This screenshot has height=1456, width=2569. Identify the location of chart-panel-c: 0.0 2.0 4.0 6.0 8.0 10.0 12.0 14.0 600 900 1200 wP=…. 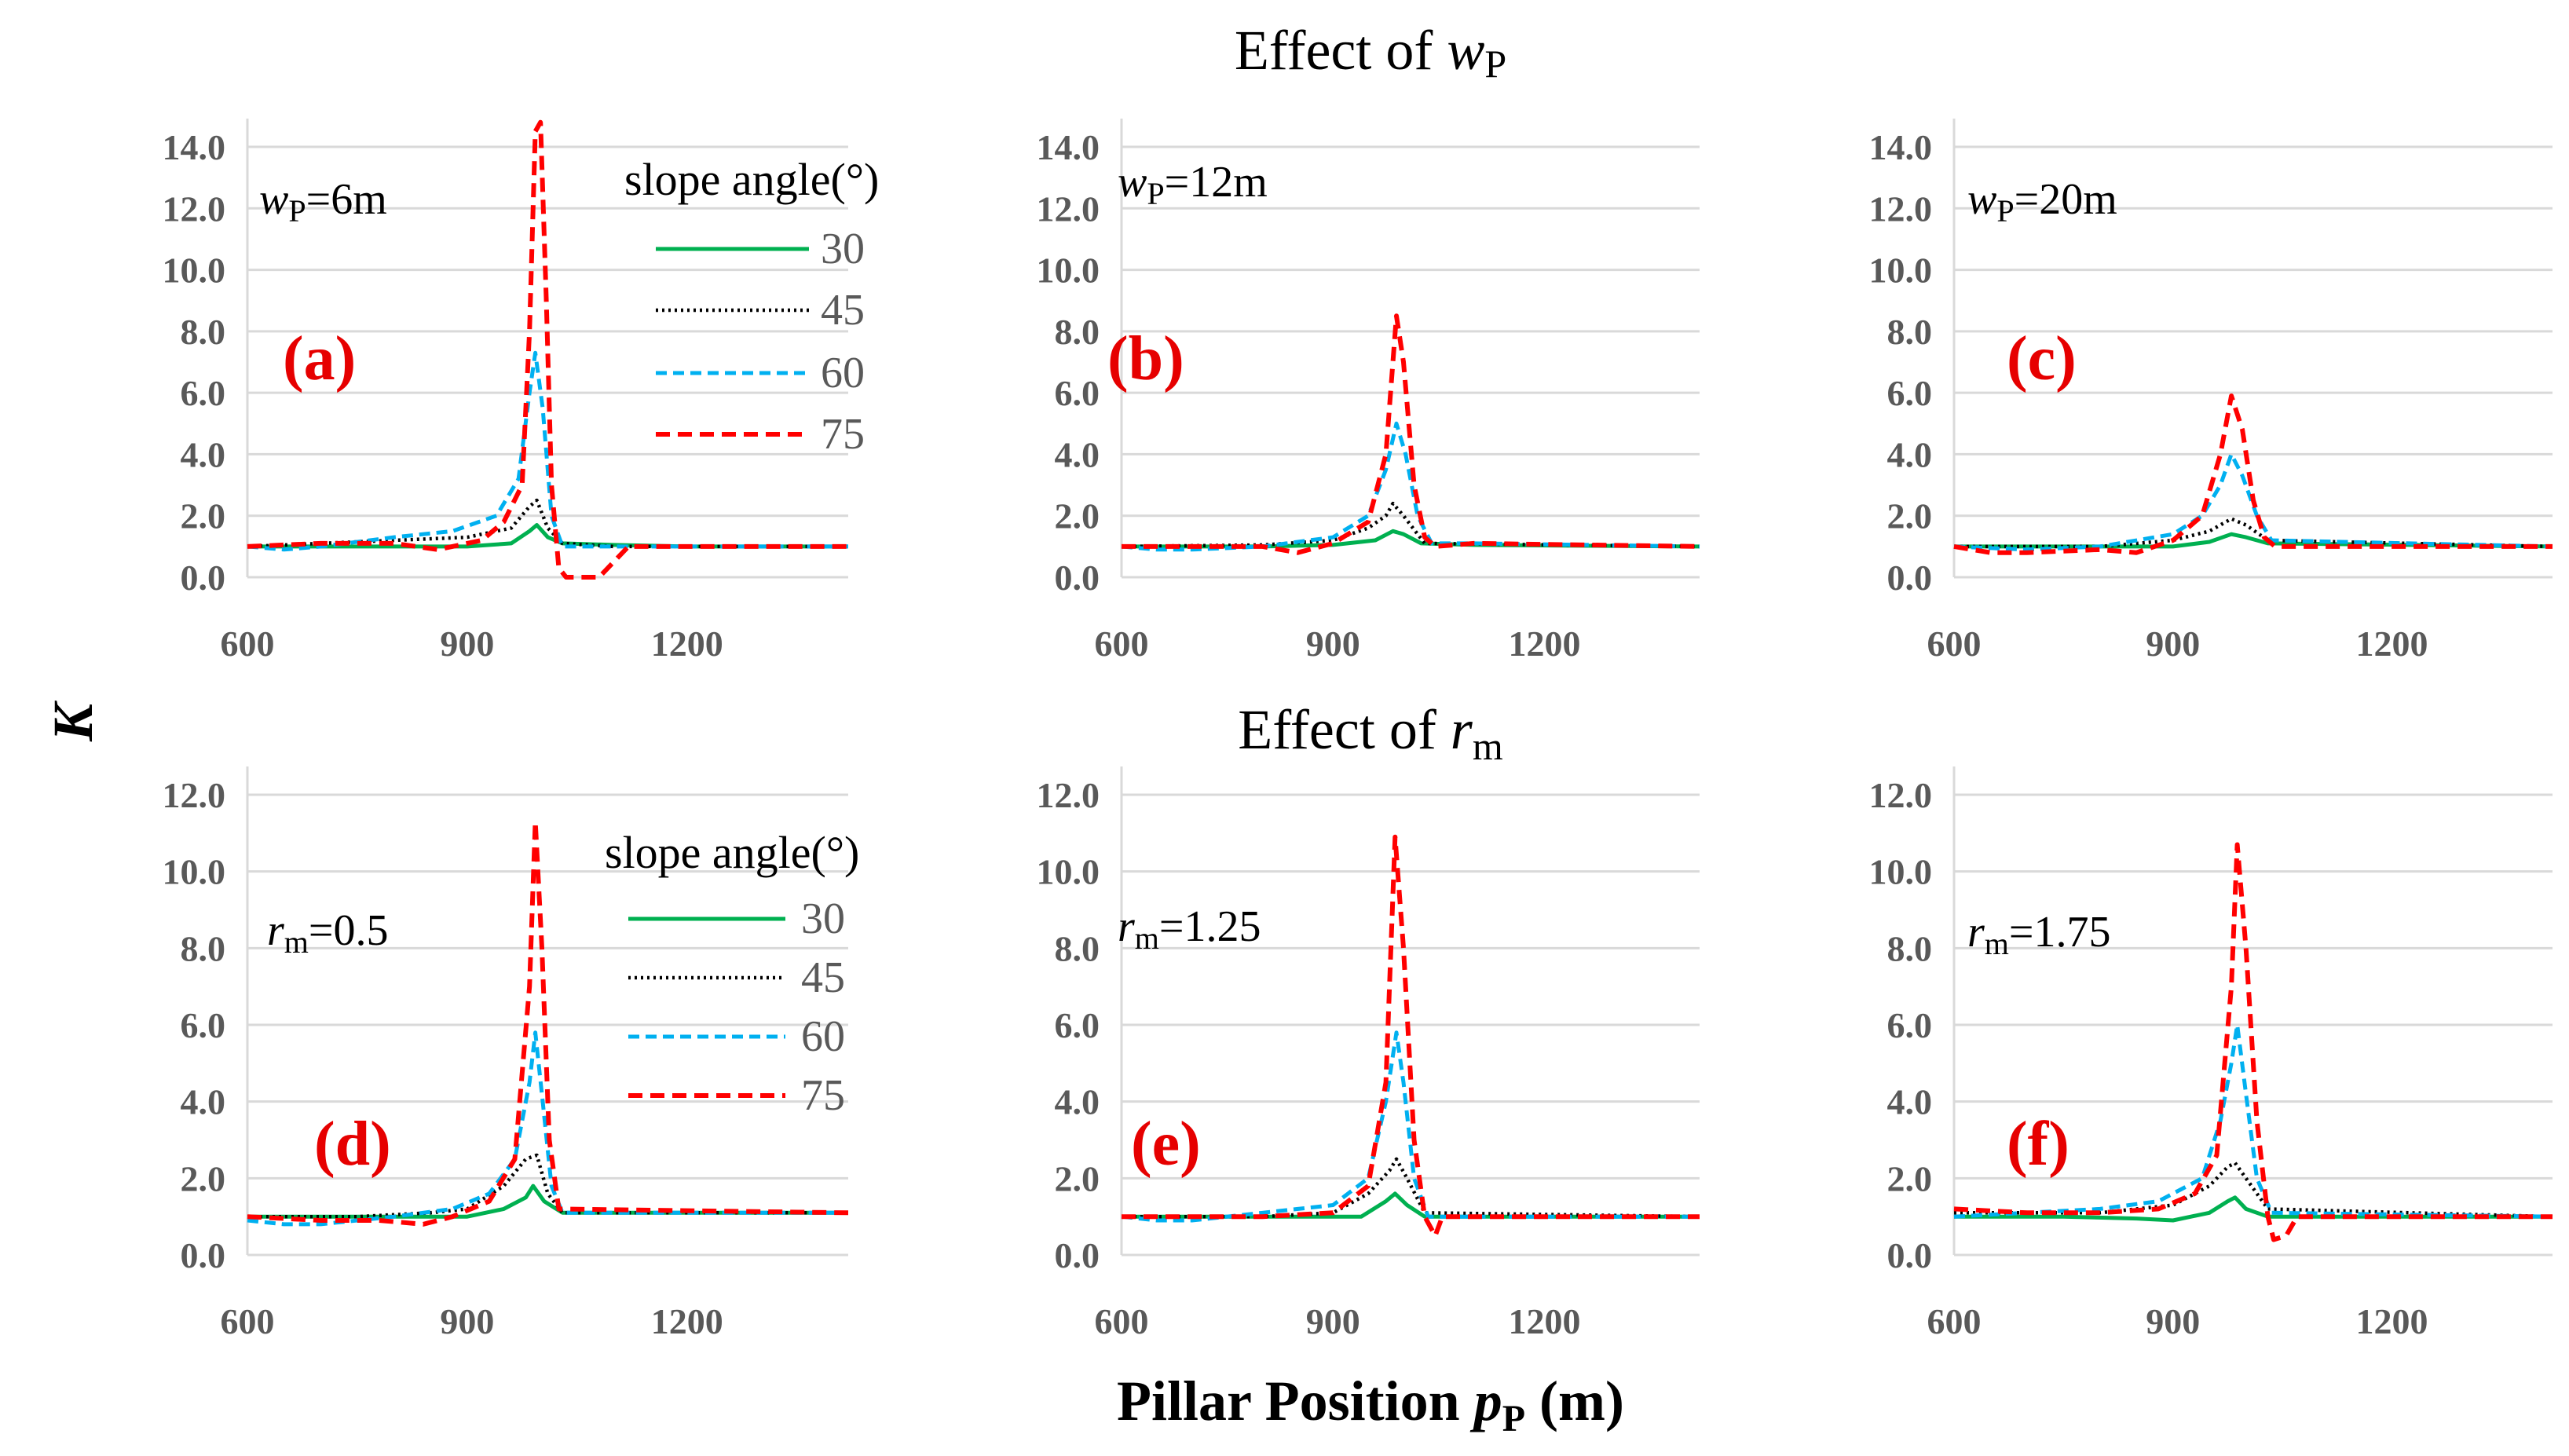
(2211, 391).